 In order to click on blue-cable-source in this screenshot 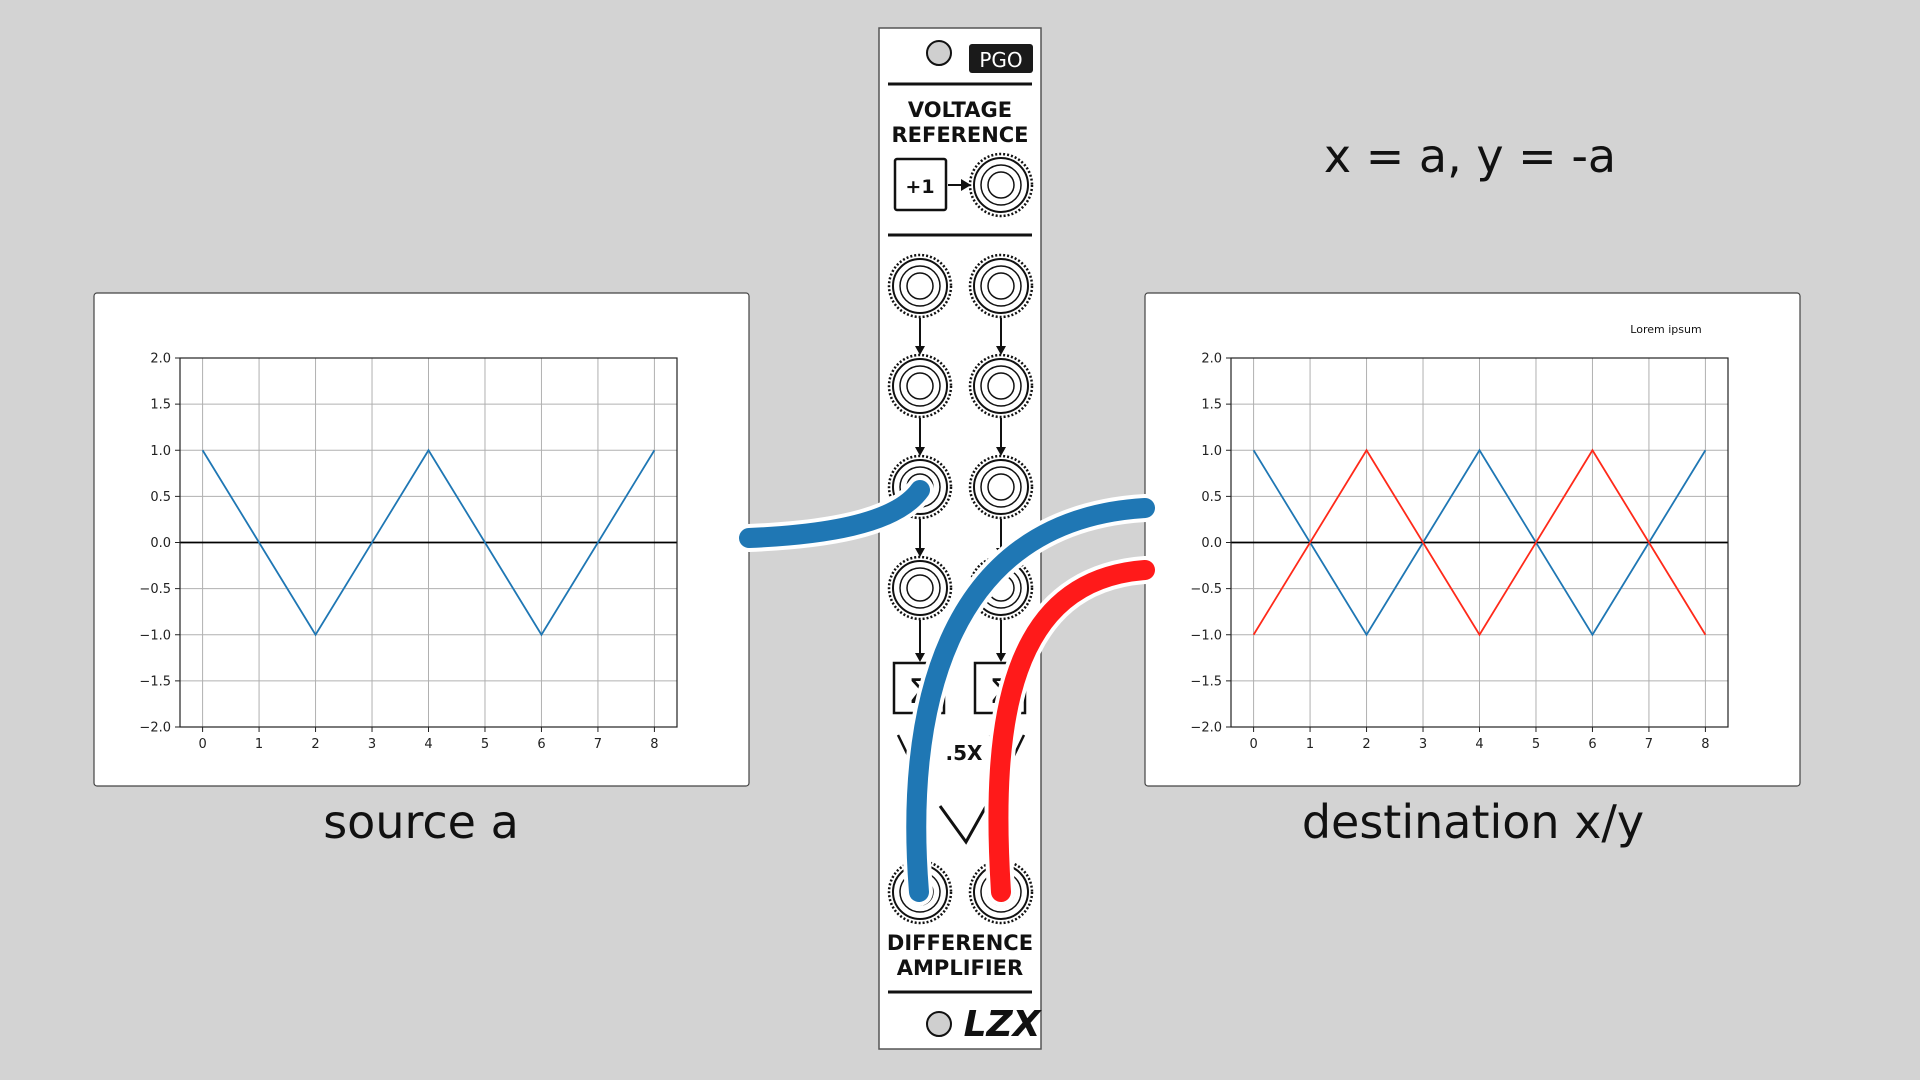, I will do `click(834, 514)`.